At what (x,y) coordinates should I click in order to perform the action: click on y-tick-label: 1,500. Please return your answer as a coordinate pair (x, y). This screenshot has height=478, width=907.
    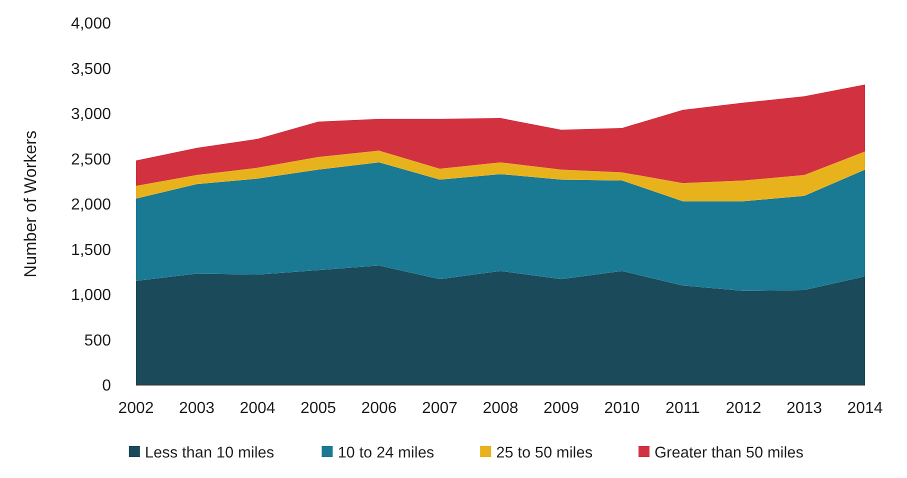
    Looking at the image, I should click on (91, 250).